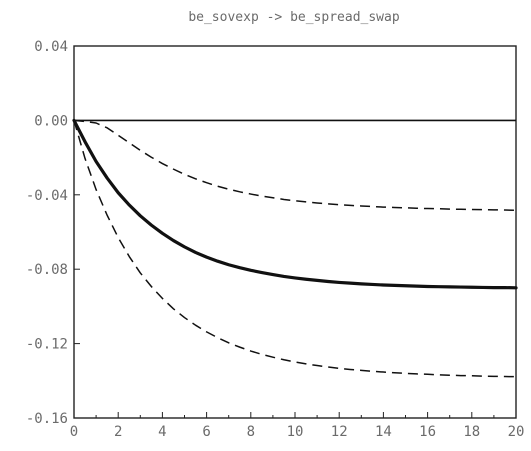  Describe the element at coordinates (51, 121) in the screenshot. I see `y-tick-label: 0.00` at that location.